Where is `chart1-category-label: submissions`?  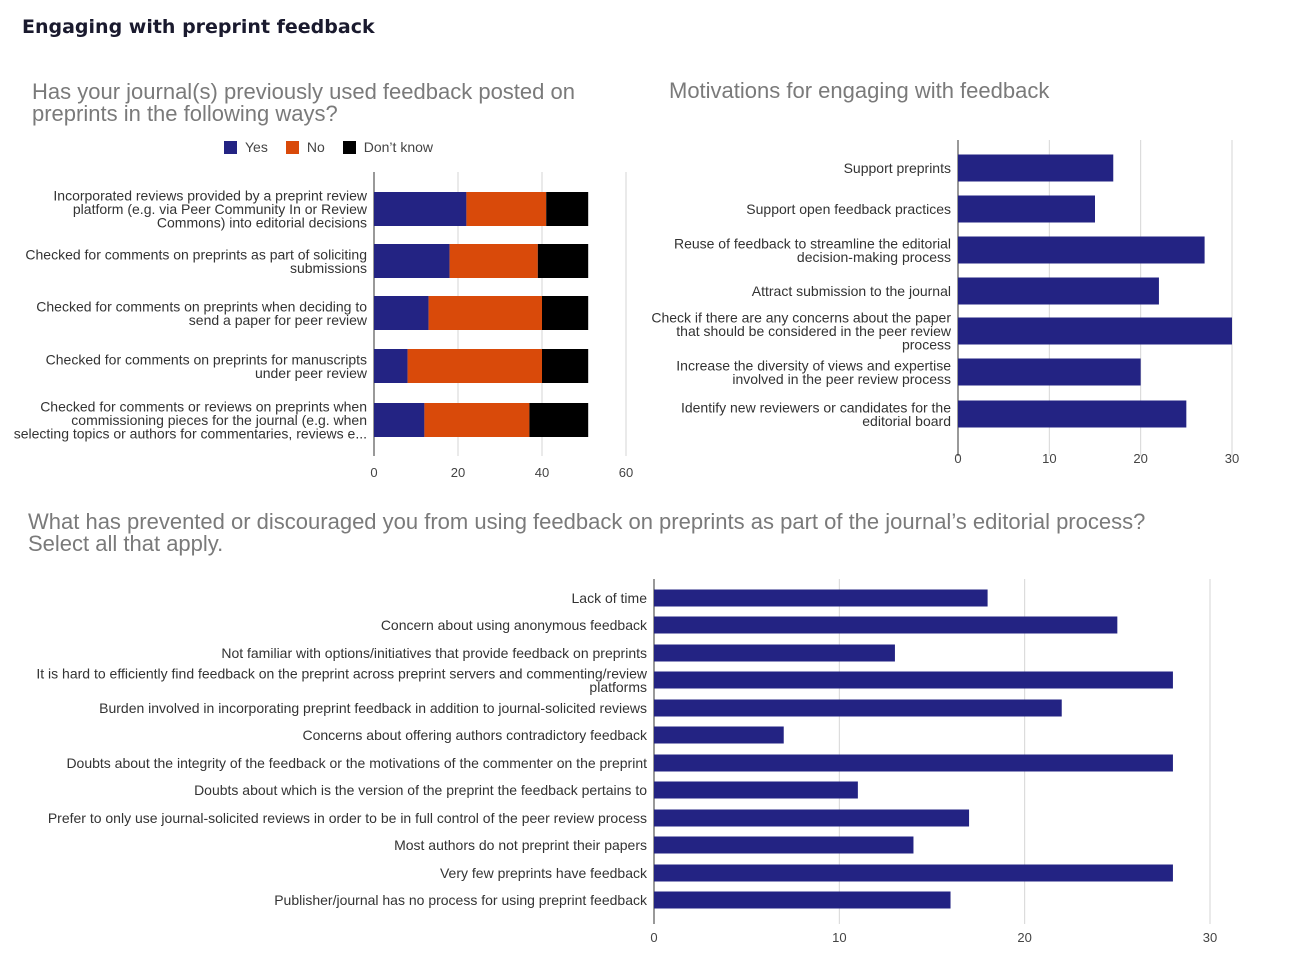
chart1-category-label: submissions is located at coordinates (328, 268).